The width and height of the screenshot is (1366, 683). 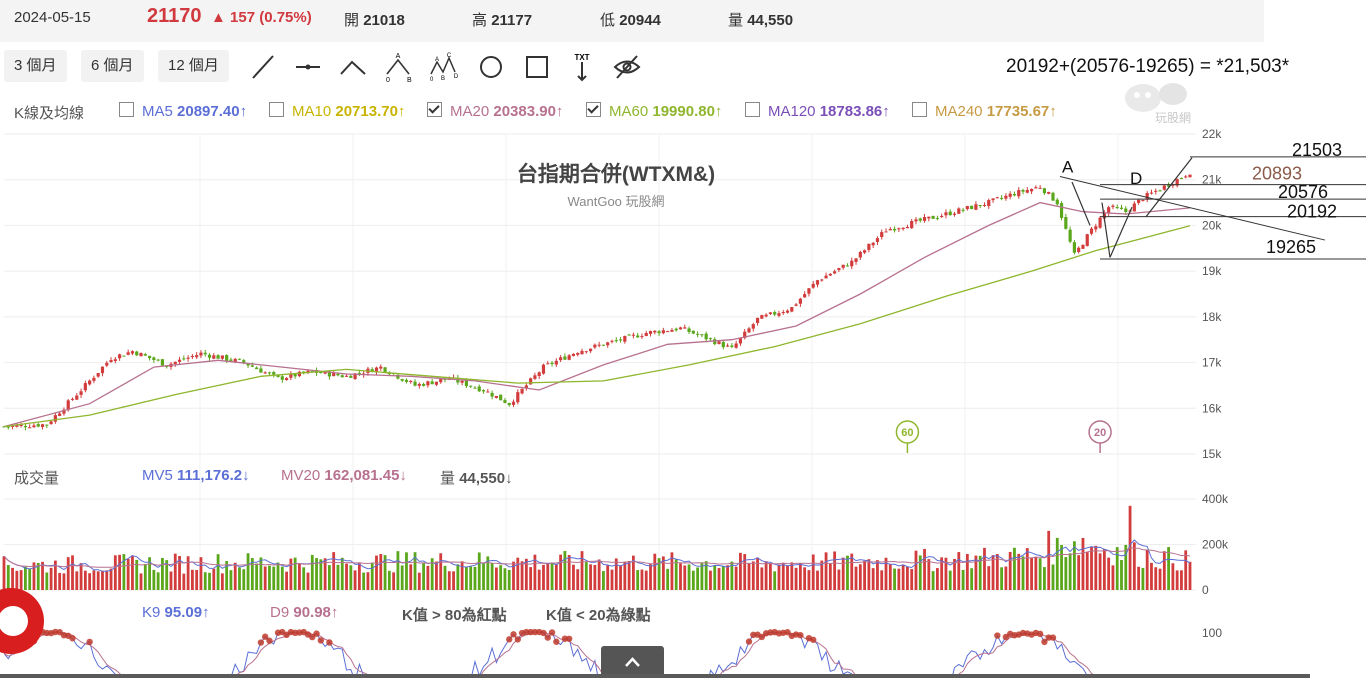 What do you see at coordinates (193, 66) in the screenshot?
I see `range-12m-button: 12 個月` at bounding box center [193, 66].